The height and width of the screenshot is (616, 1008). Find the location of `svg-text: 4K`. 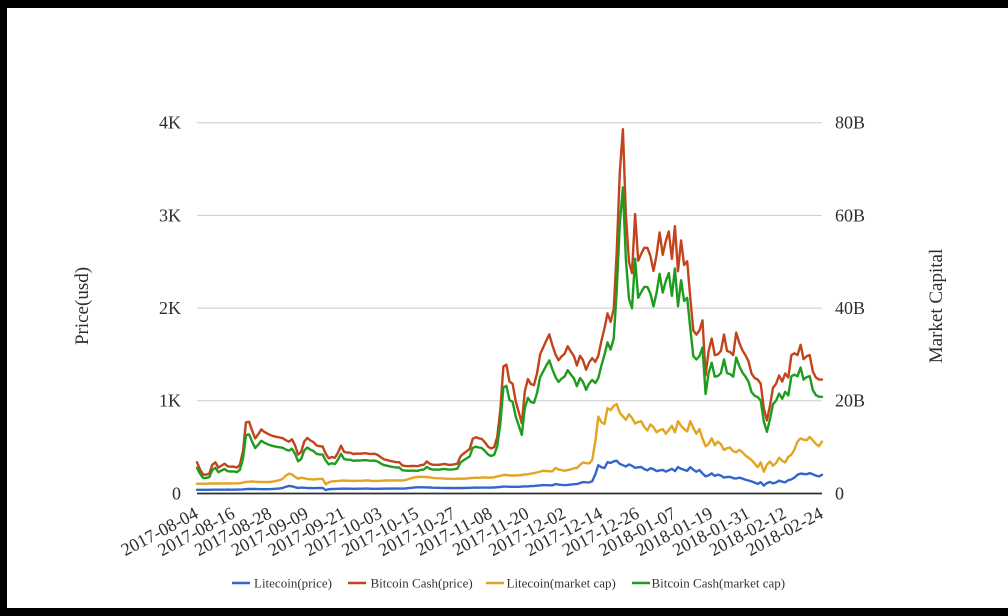

svg-text: 4K is located at coordinates (170, 123).